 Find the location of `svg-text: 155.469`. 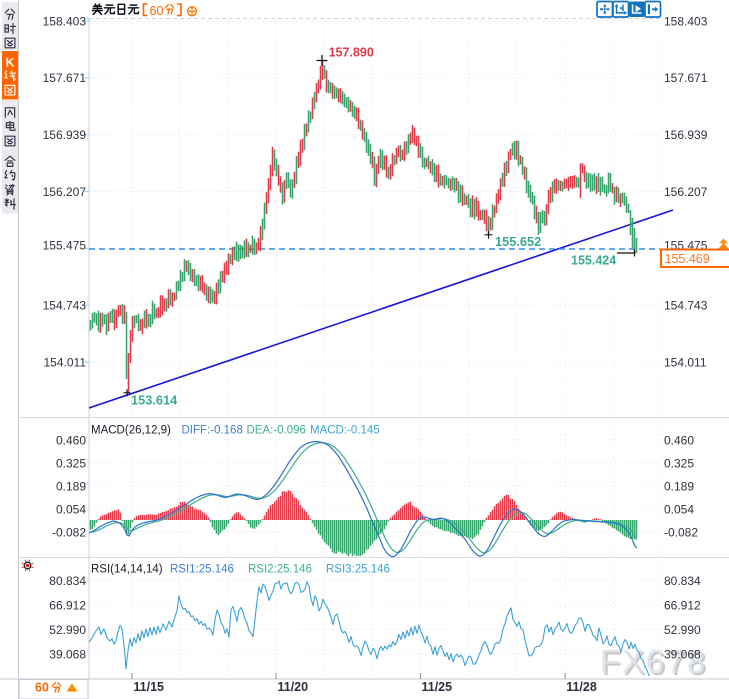

svg-text: 155.469 is located at coordinates (687, 259).